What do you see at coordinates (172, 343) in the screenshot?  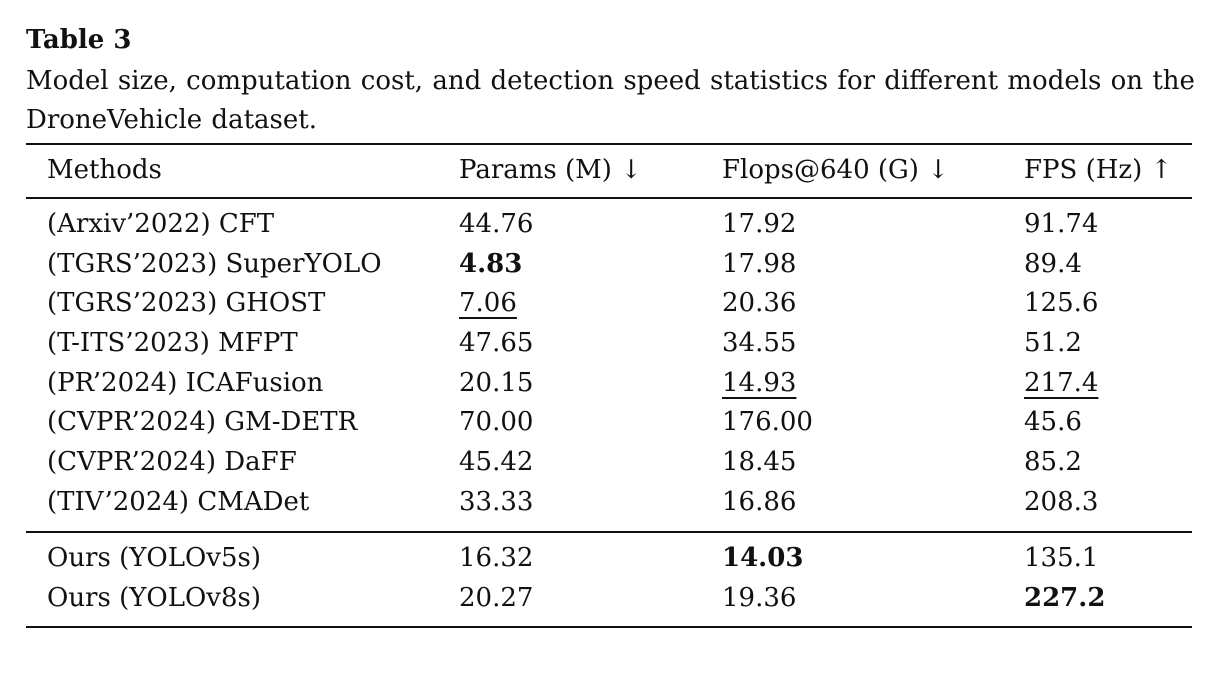 I see `method-cell: (T-ITS’2023) MFPT` at bounding box center [172, 343].